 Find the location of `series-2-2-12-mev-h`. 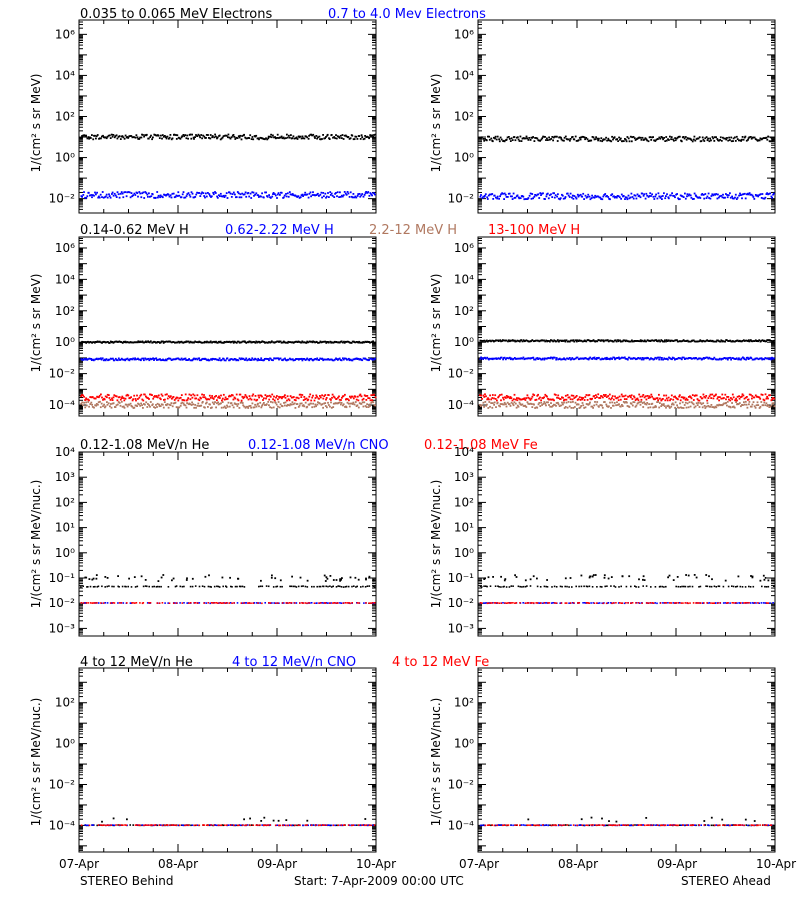

series-2-2-12-mev-h is located at coordinates (627, 404).